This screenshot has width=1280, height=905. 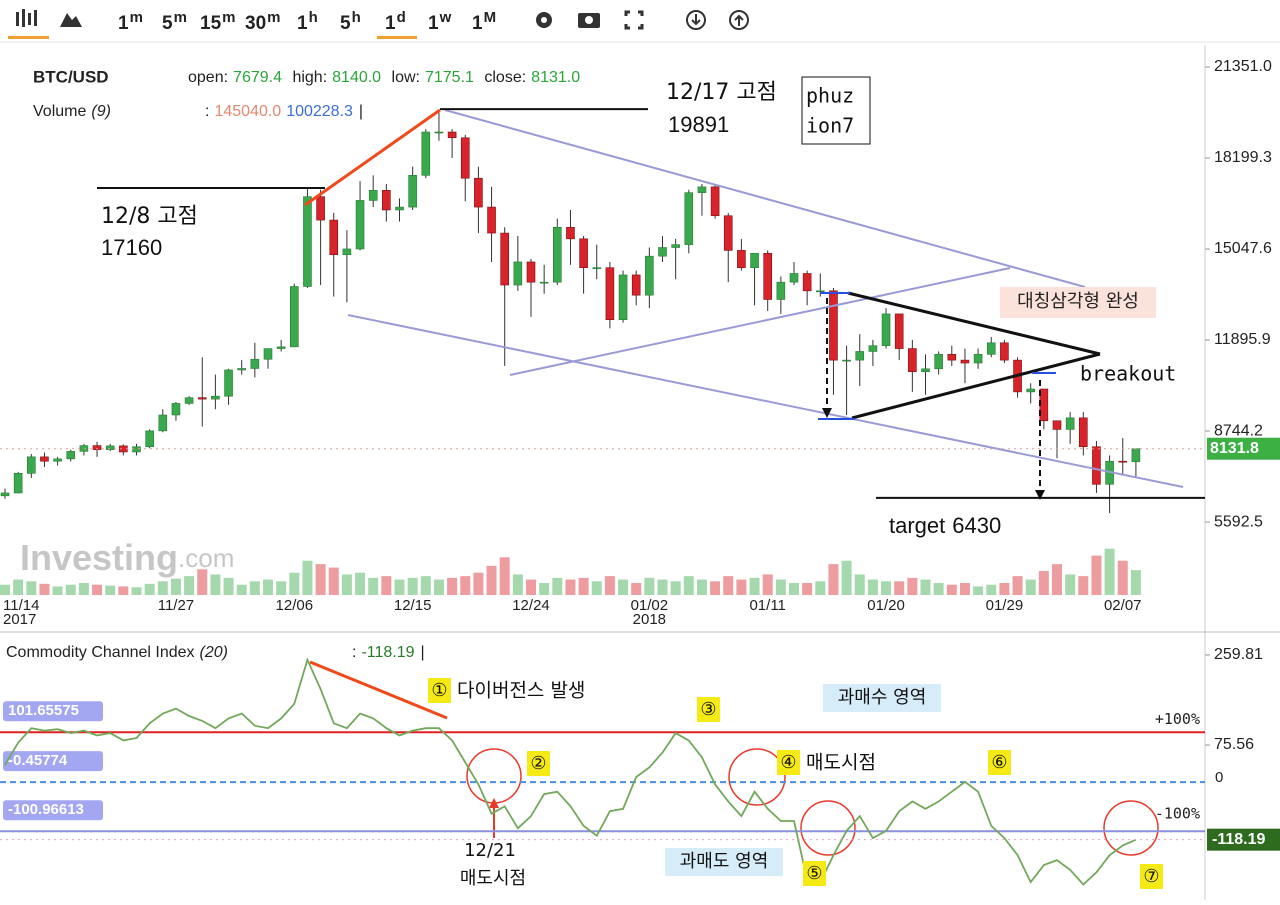 What do you see at coordinates (1238, 430) in the screenshot?
I see `y-tick-label: 8744.2` at bounding box center [1238, 430].